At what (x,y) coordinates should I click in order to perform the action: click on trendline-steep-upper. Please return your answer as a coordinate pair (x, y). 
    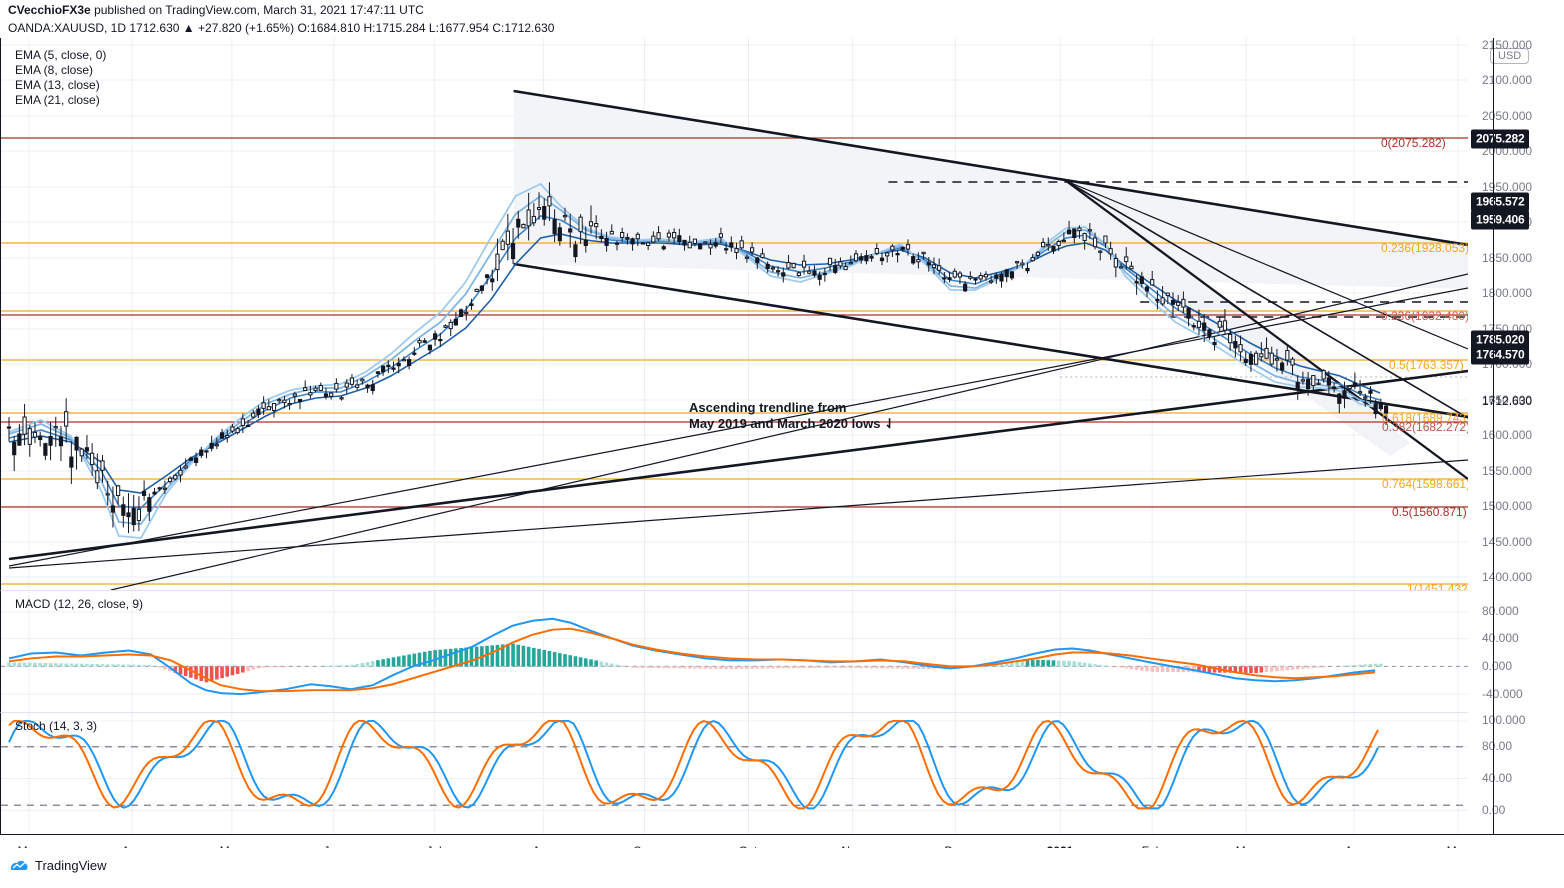
    Looking at the image, I should click on (1266, 330).